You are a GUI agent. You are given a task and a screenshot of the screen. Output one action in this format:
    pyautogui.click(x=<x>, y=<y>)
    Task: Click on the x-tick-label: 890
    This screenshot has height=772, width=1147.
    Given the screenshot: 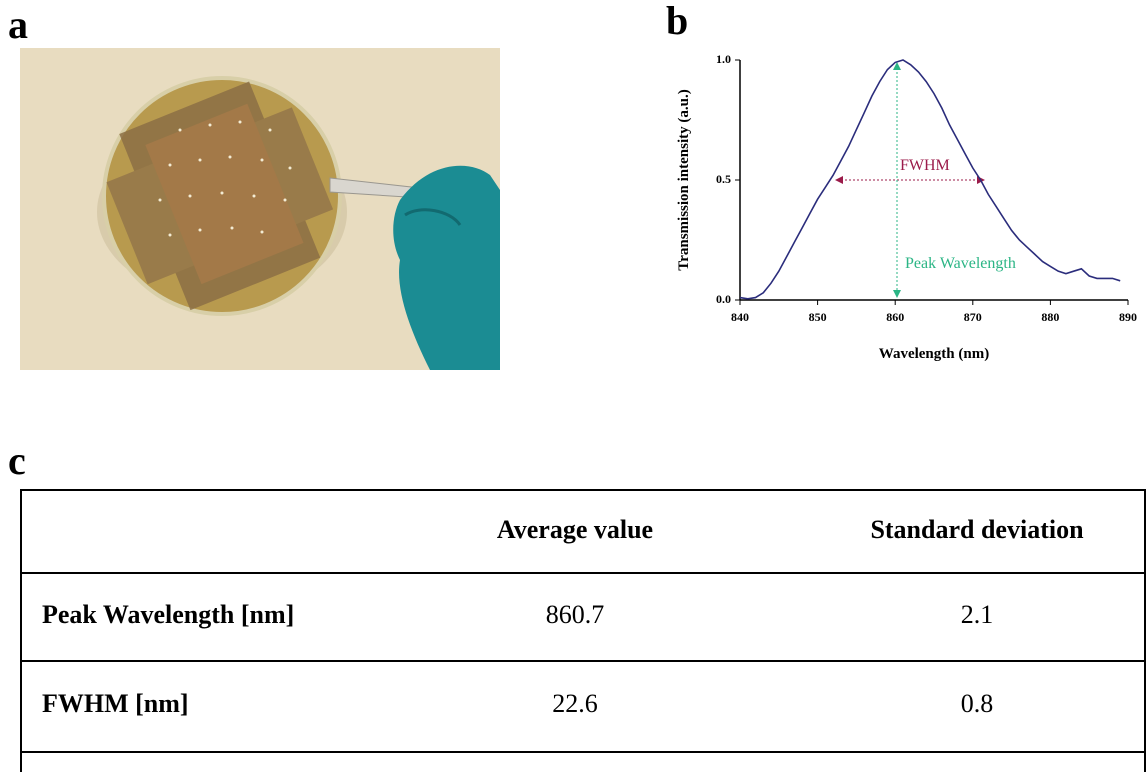 What is the action you would take?
    pyautogui.click(x=1128, y=317)
    